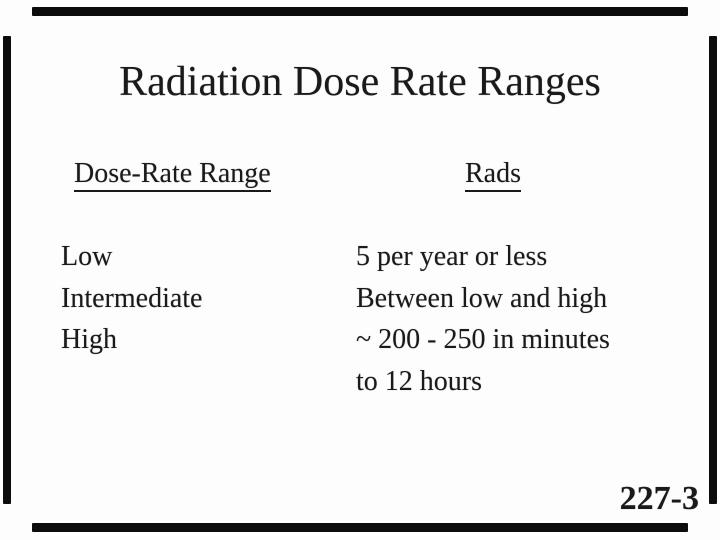 This screenshot has height=540, width=720. I want to click on dose-rate-range-high: High, so click(89, 339).